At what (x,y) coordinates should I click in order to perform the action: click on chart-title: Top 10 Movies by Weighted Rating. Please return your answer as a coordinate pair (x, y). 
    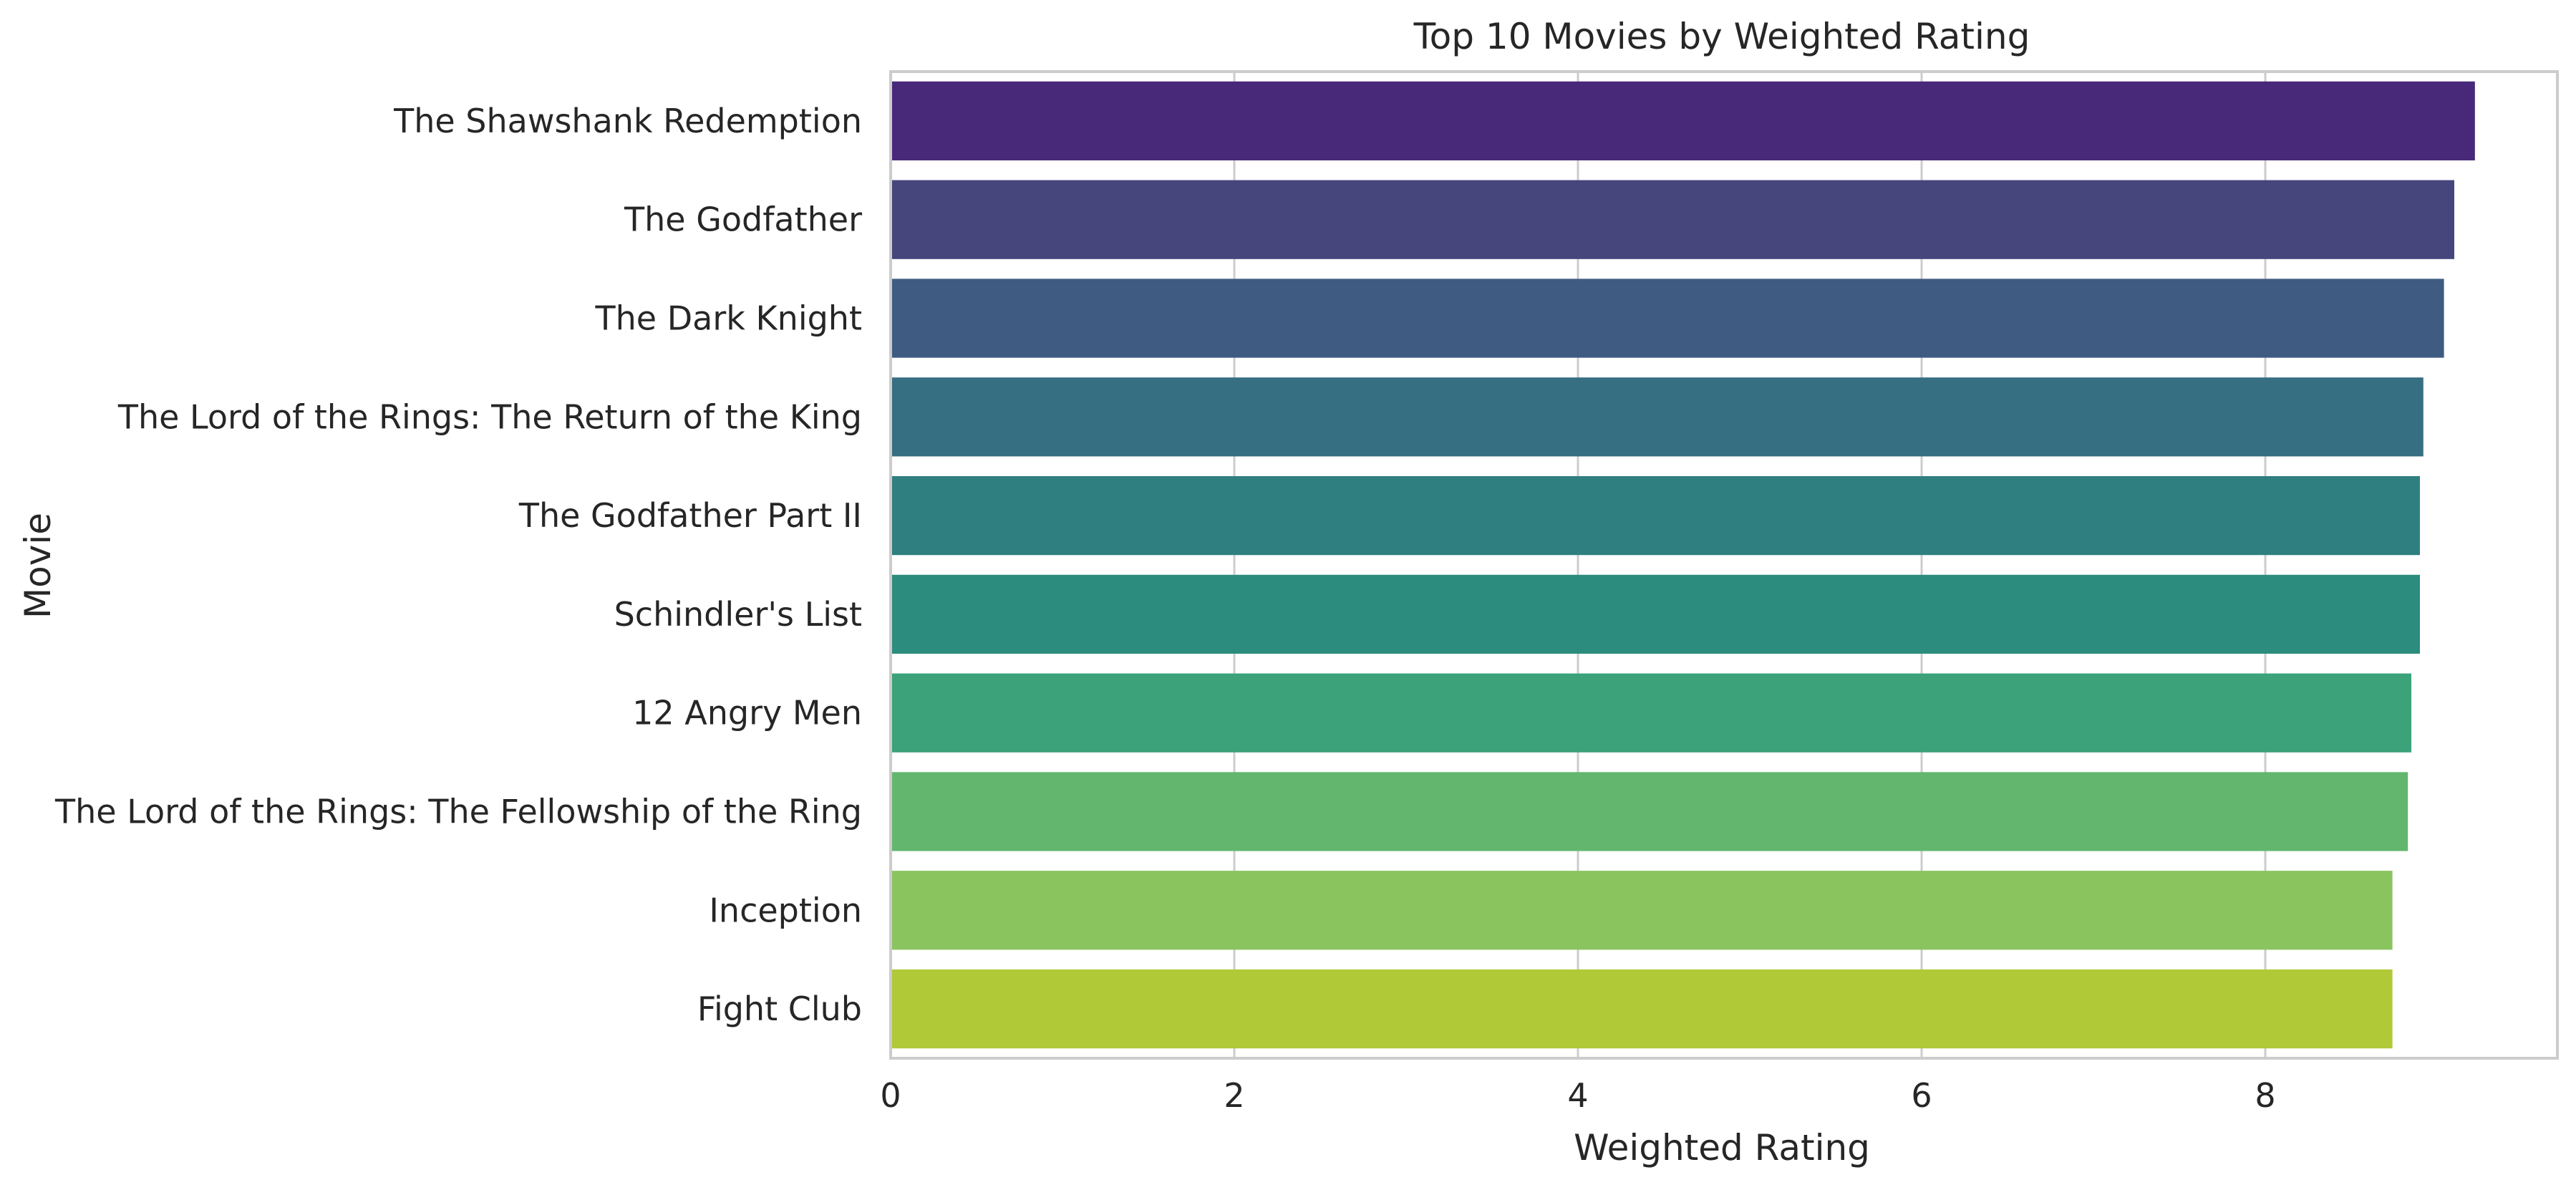
    Looking at the image, I should click on (1722, 36).